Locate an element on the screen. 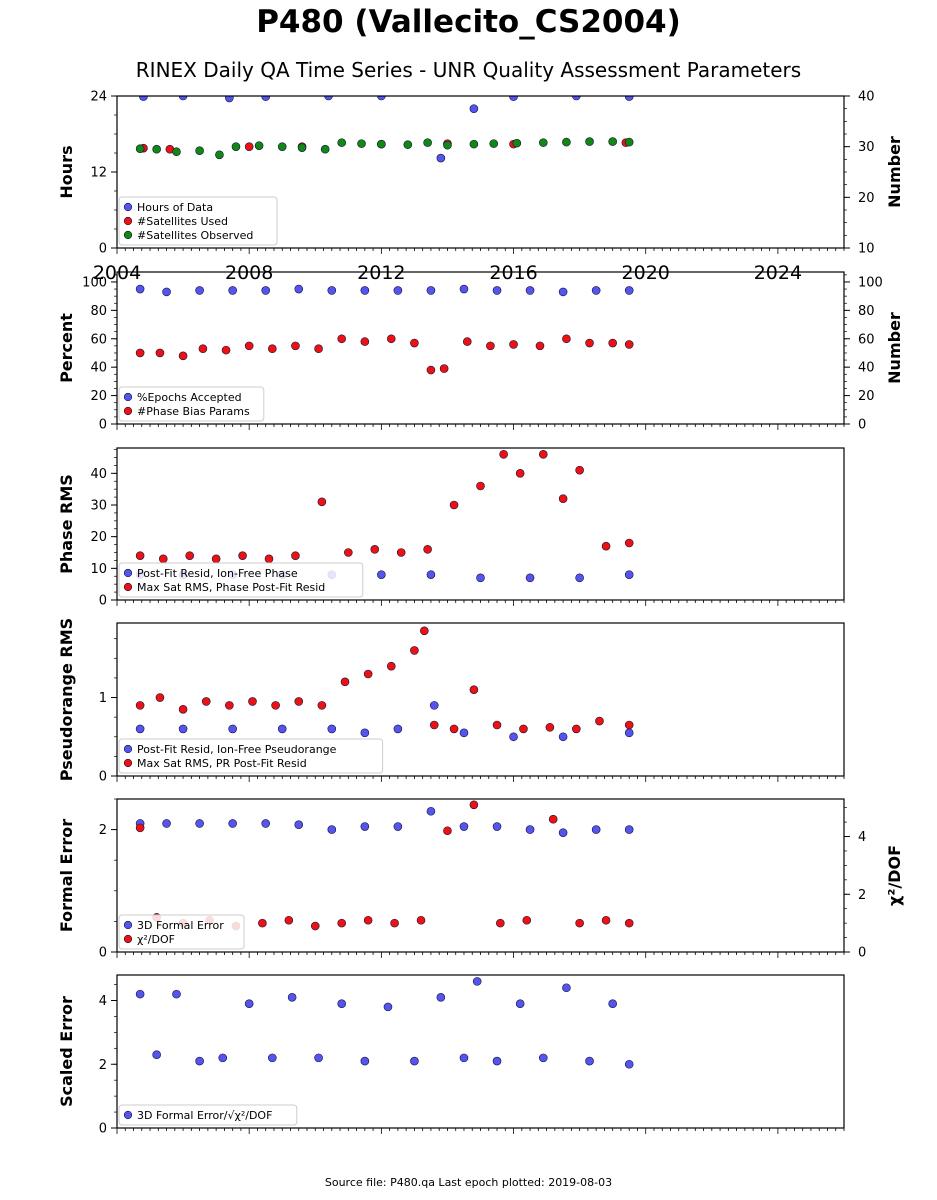  y-axis-label: Phase RMS is located at coordinates (66, 524).